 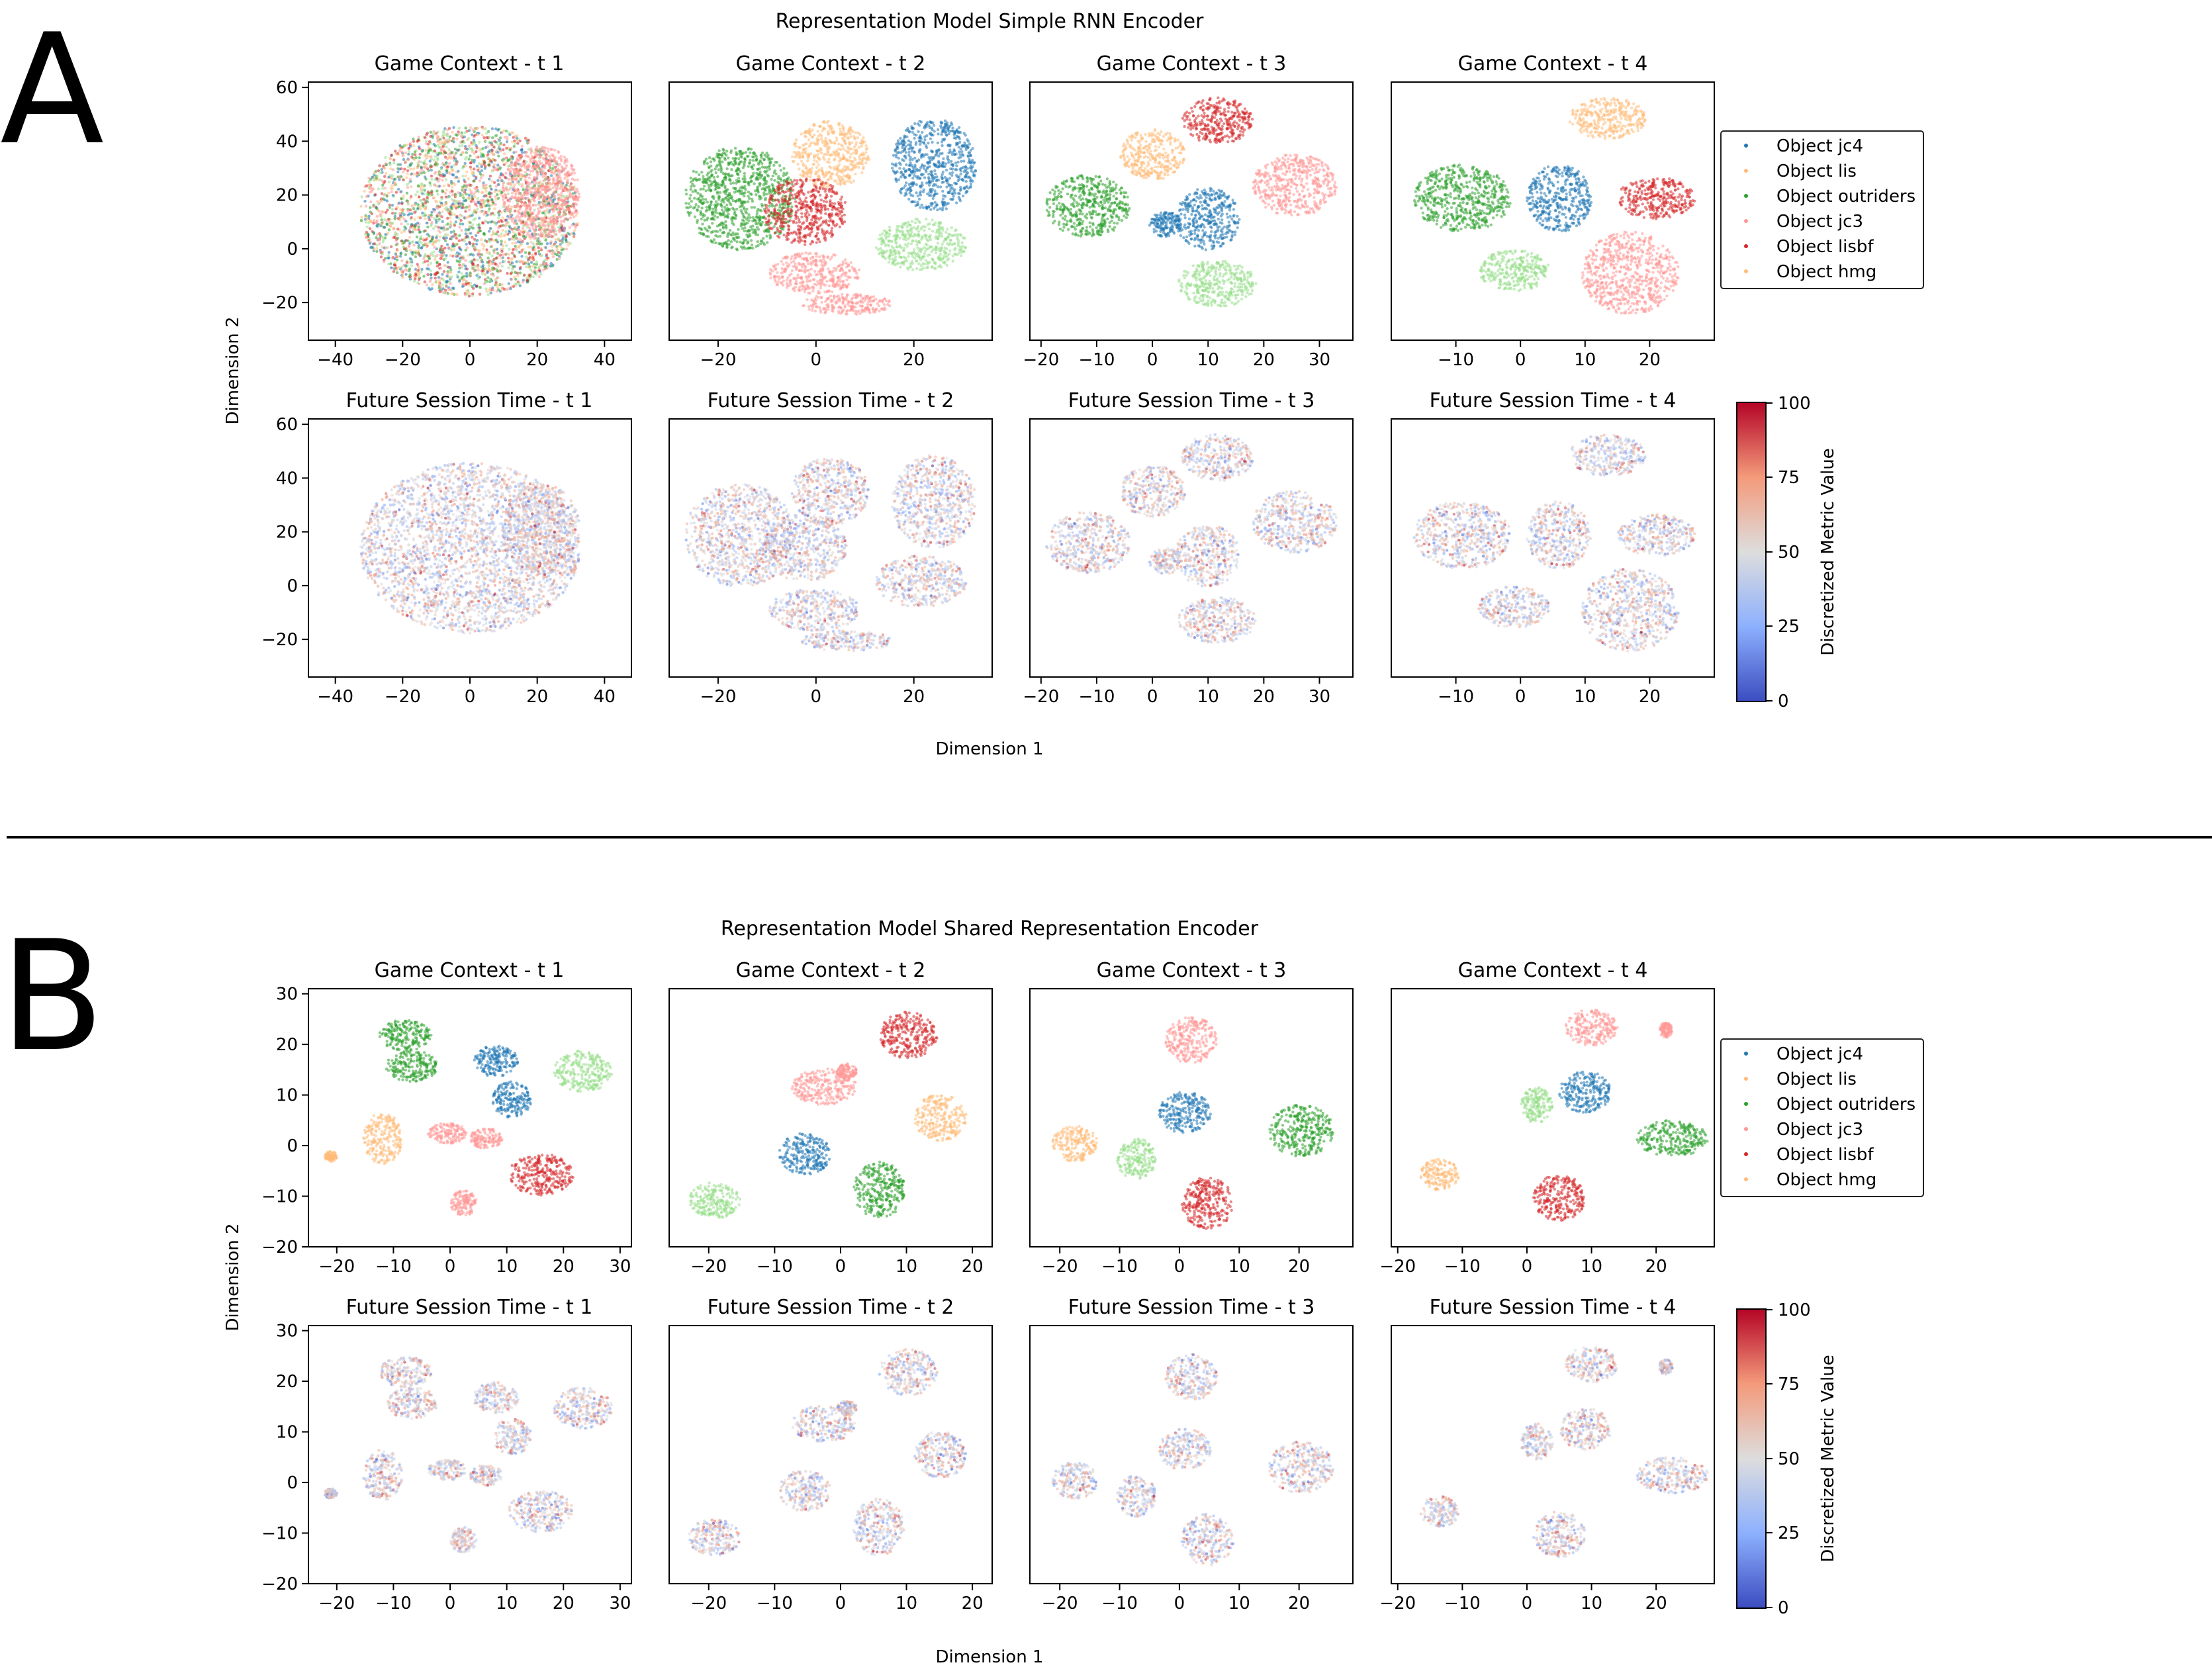 What do you see at coordinates (1789, 553) in the screenshot?
I see `colorbar-tick: 50` at bounding box center [1789, 553].